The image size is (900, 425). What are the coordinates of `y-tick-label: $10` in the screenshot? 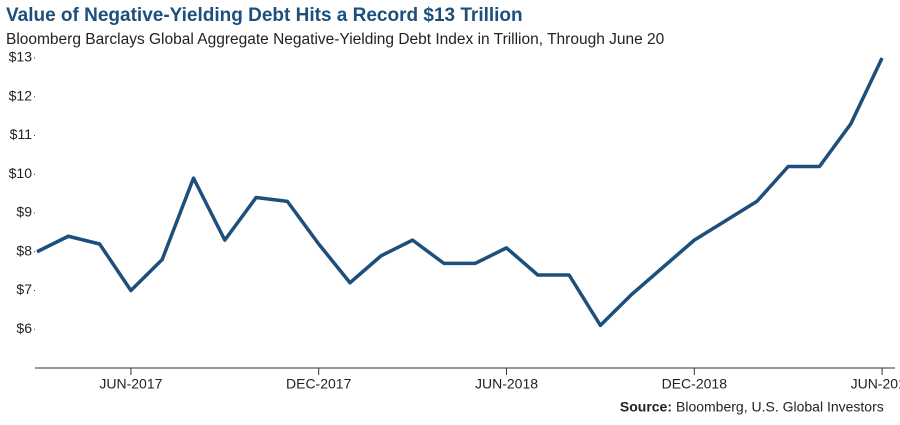 It's located at (21, 173).